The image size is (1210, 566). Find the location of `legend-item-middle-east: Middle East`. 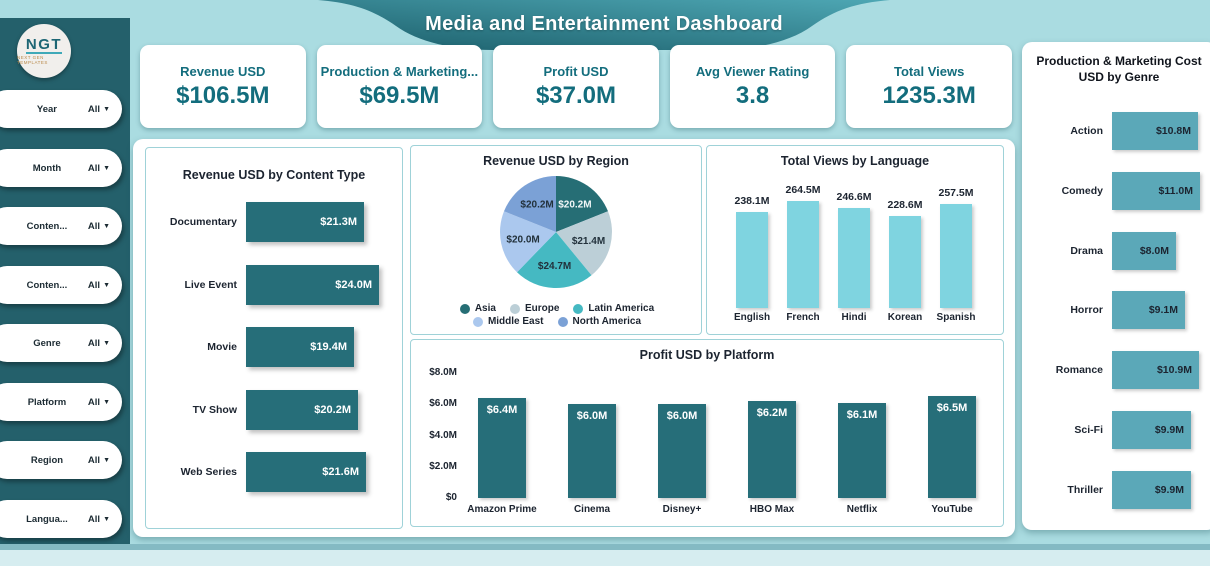

legend-item-middle-east: Middle East is located at coordinates (508, 321).